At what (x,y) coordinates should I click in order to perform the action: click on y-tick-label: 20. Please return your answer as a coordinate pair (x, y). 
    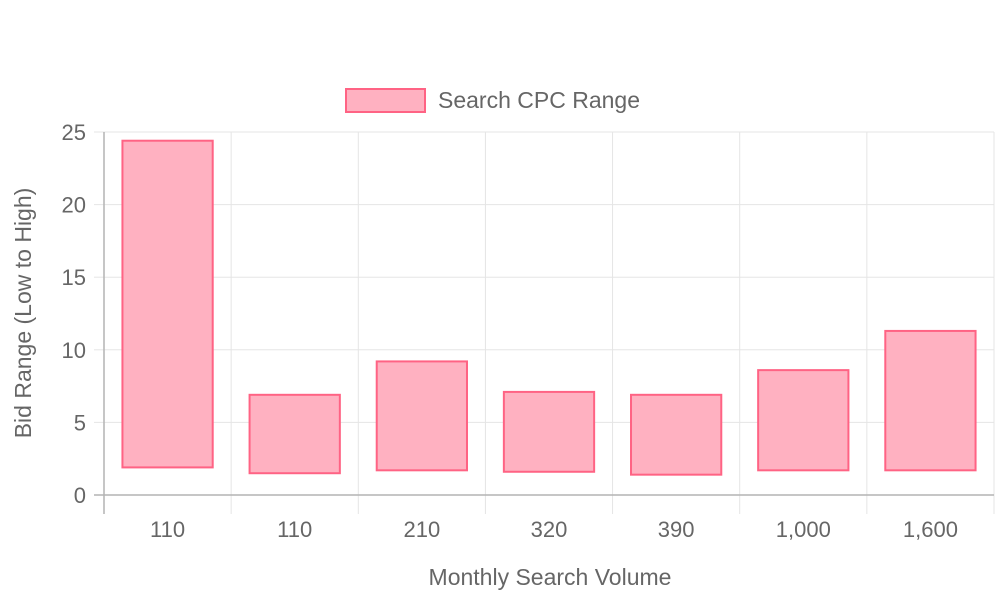
    Looking at the image, I should click on (74, 205).